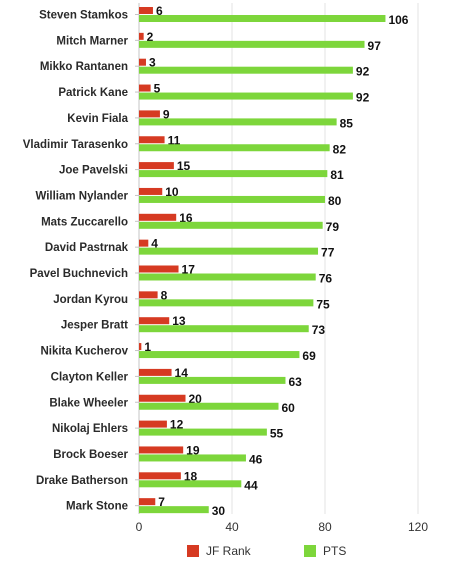  I want to click on data-label-pts: 97, so click(375, 46).